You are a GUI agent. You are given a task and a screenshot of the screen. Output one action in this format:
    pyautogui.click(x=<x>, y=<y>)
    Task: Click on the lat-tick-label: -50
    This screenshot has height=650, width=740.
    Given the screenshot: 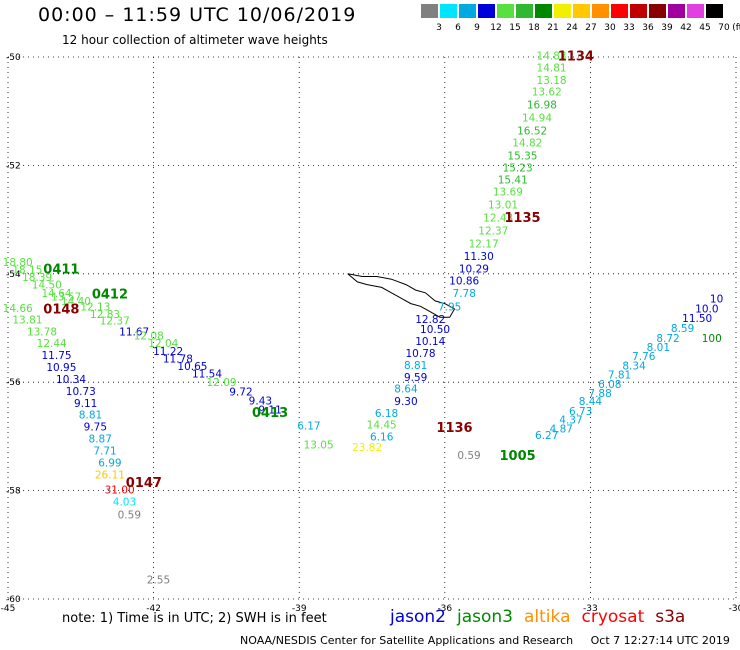 What is the action you would take?
    pyautogui.click(x=13, y=58)
    